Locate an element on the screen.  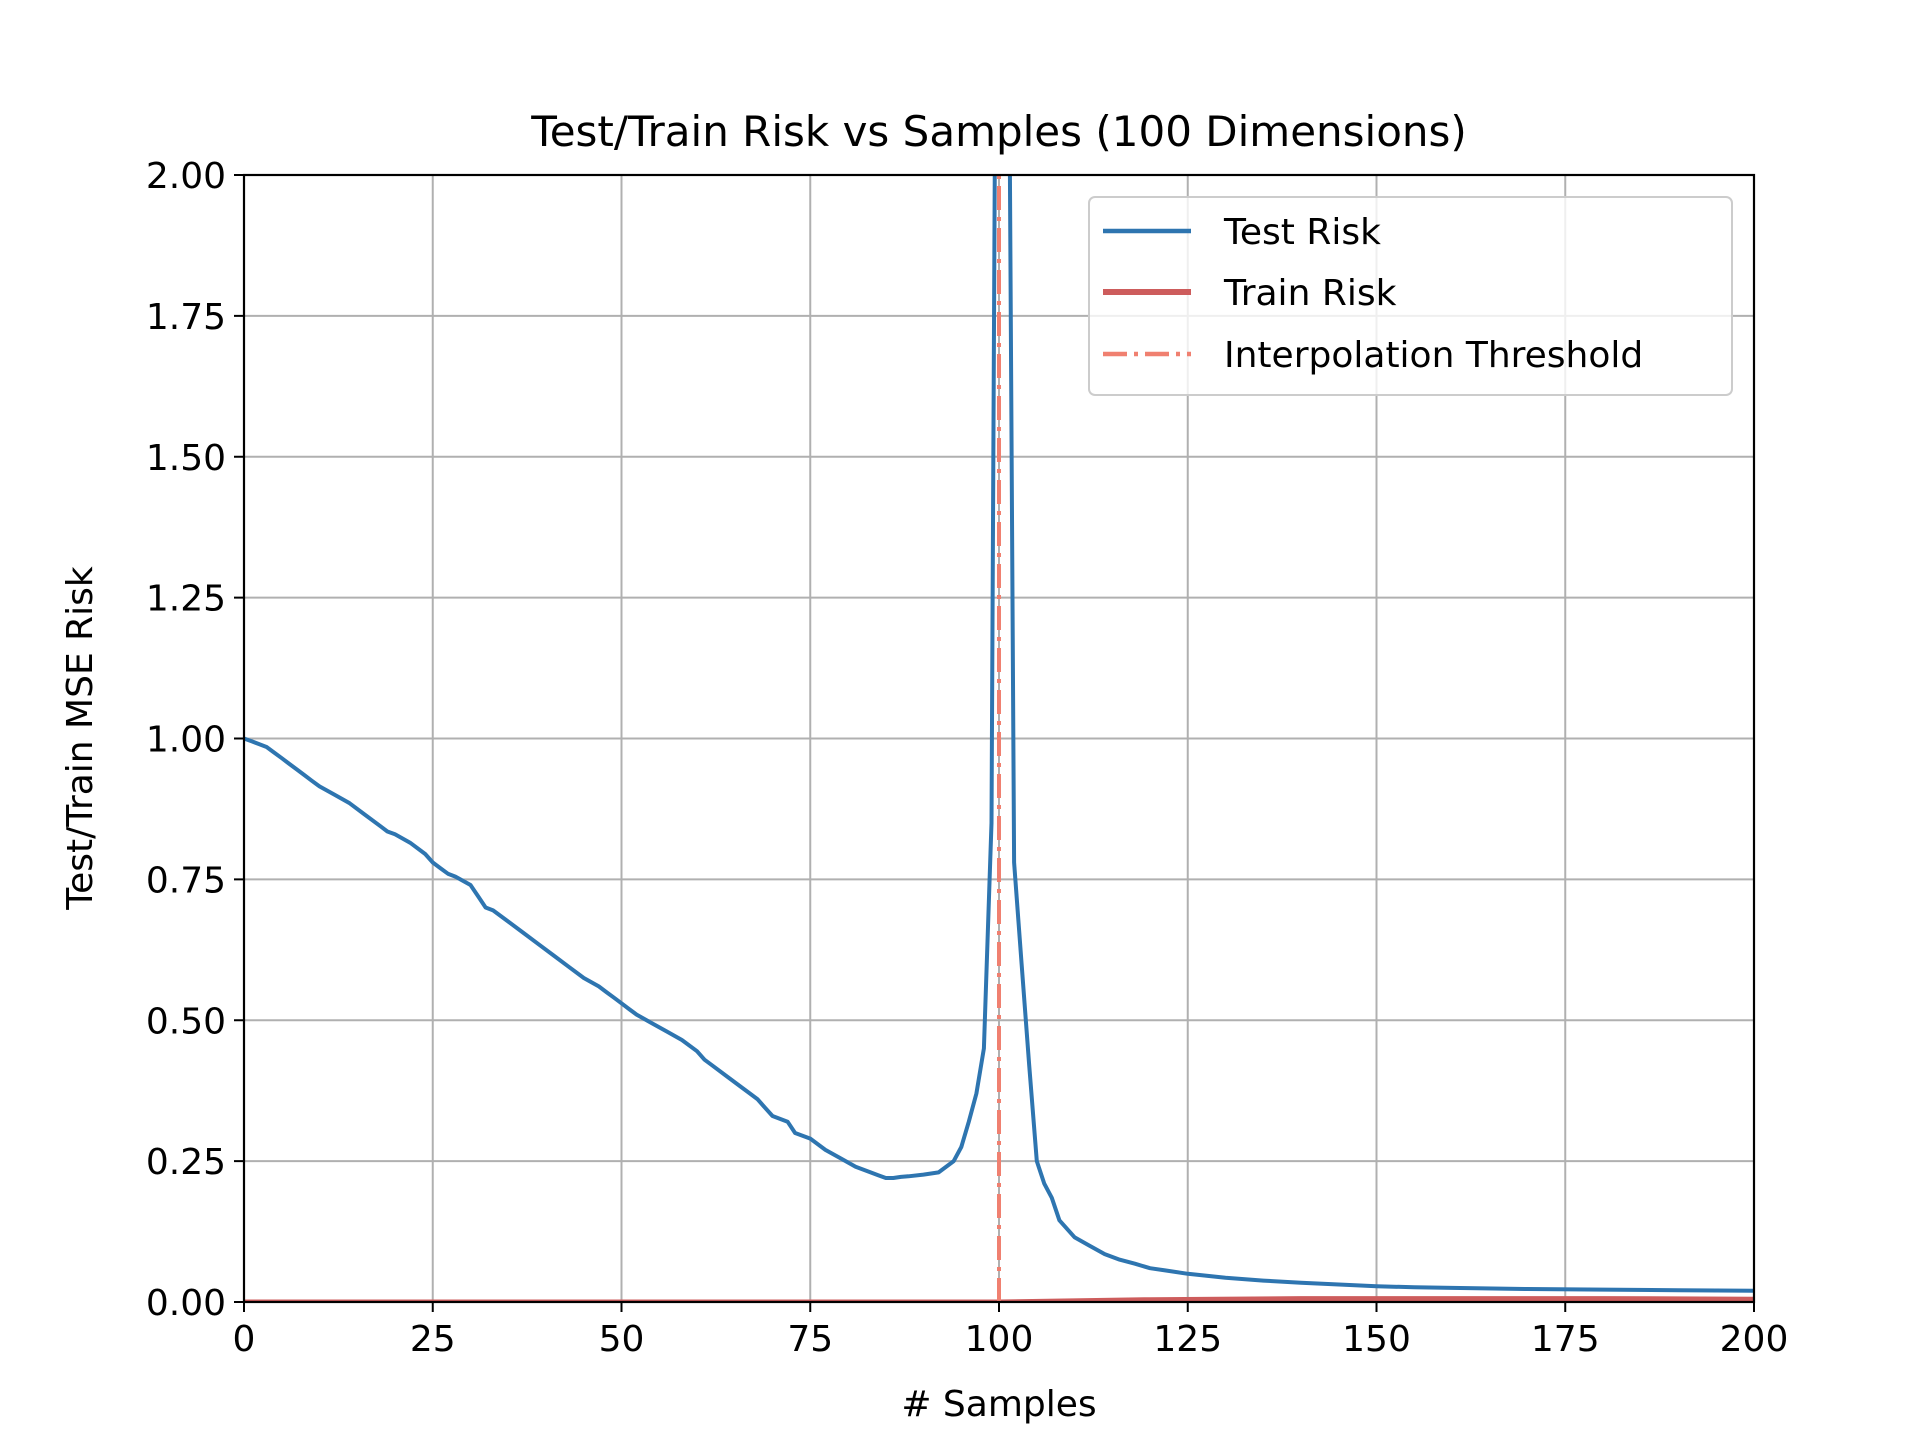
x-tick-label: 75 is located at coordinates (810, 1339).